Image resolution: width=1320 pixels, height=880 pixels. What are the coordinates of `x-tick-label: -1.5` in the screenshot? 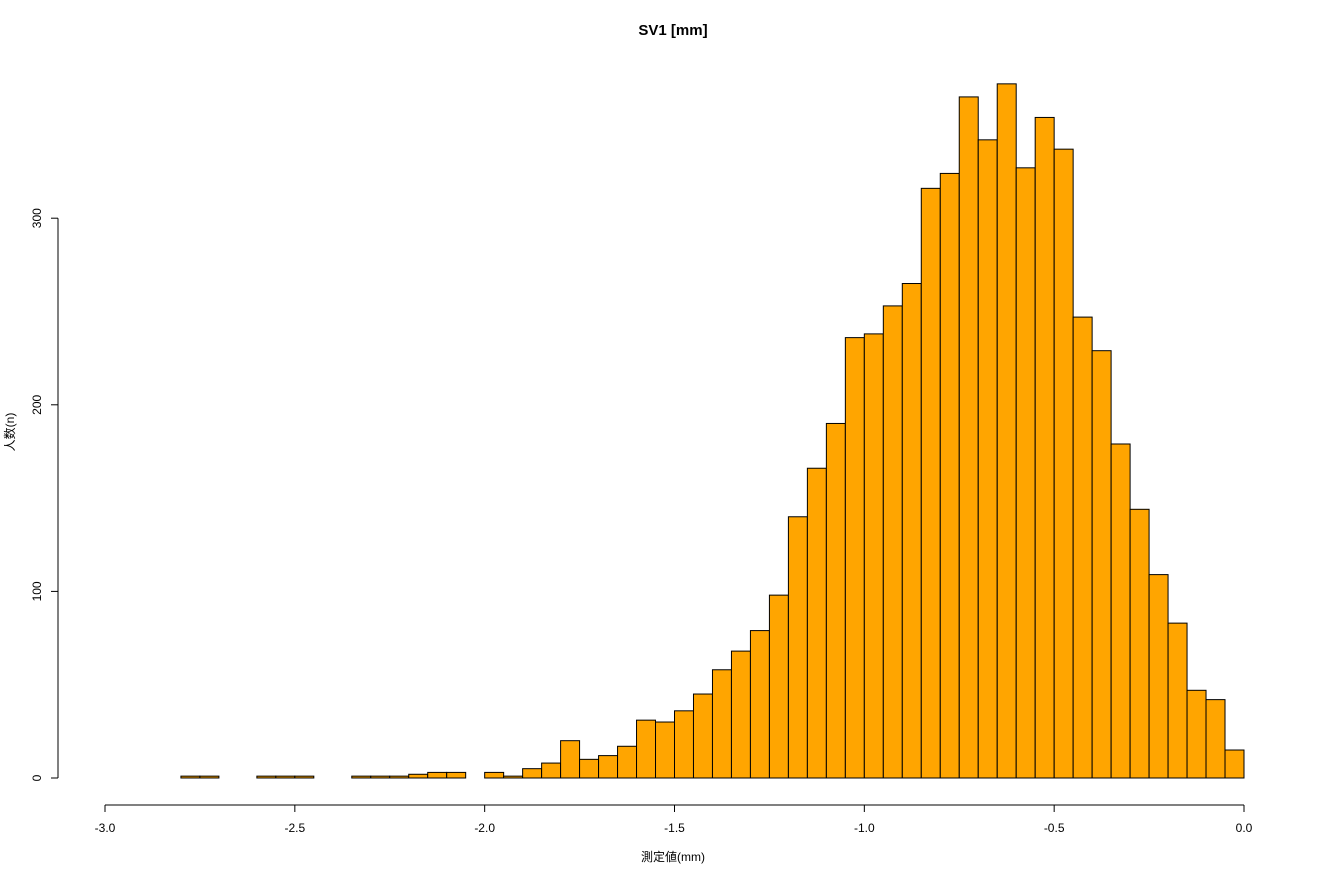 It's located at (674, 828).